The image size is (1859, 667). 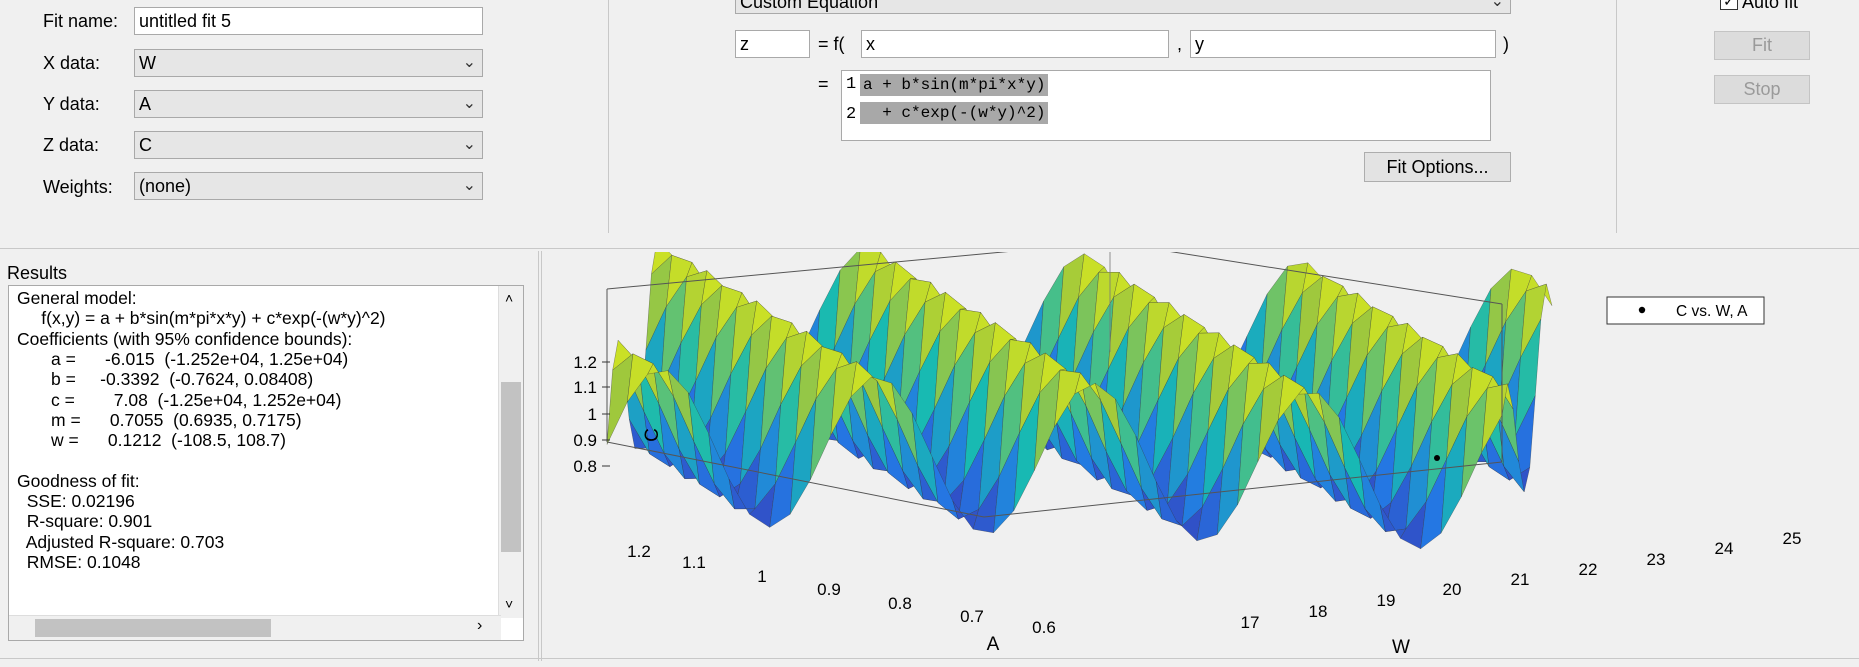 What do you see at coordinates (308, 186) in the screenshot?
I see `weights-select: (none) ⌄` at bounding box center [308, 186].